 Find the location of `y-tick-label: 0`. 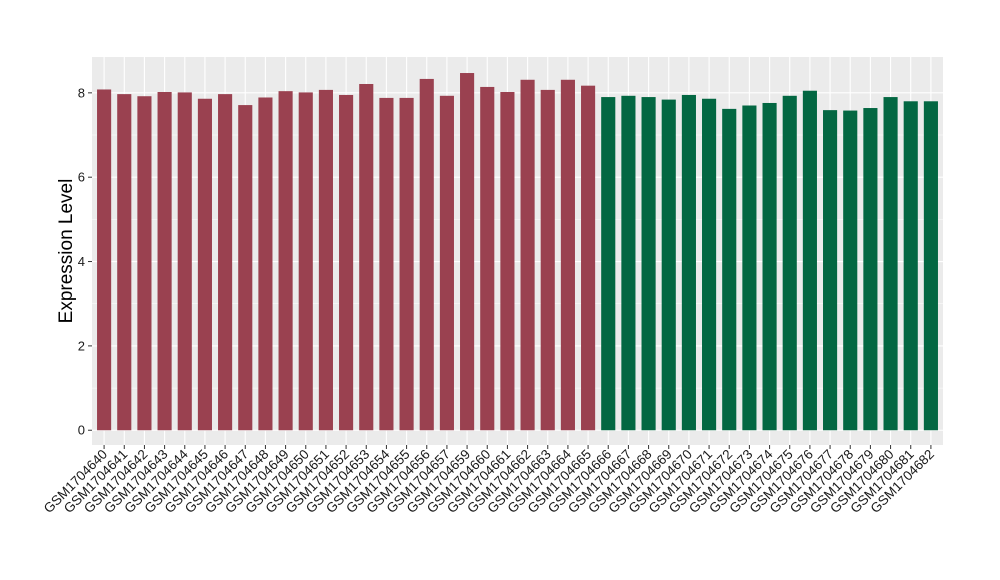

y-tick-label: 0 is located at coordinates (81, 430).